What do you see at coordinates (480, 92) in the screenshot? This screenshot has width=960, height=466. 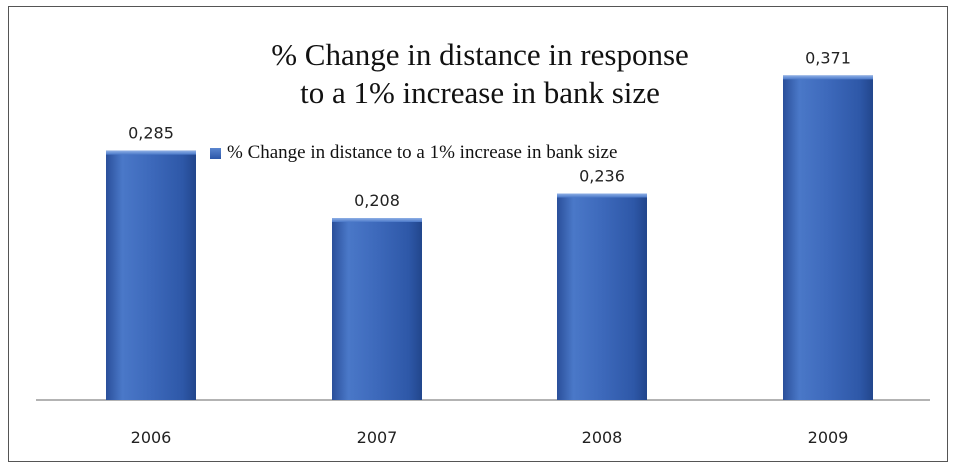 I see `chart-title-line-2: to a 1% increase in bank size` at bounding box center [480, 92].